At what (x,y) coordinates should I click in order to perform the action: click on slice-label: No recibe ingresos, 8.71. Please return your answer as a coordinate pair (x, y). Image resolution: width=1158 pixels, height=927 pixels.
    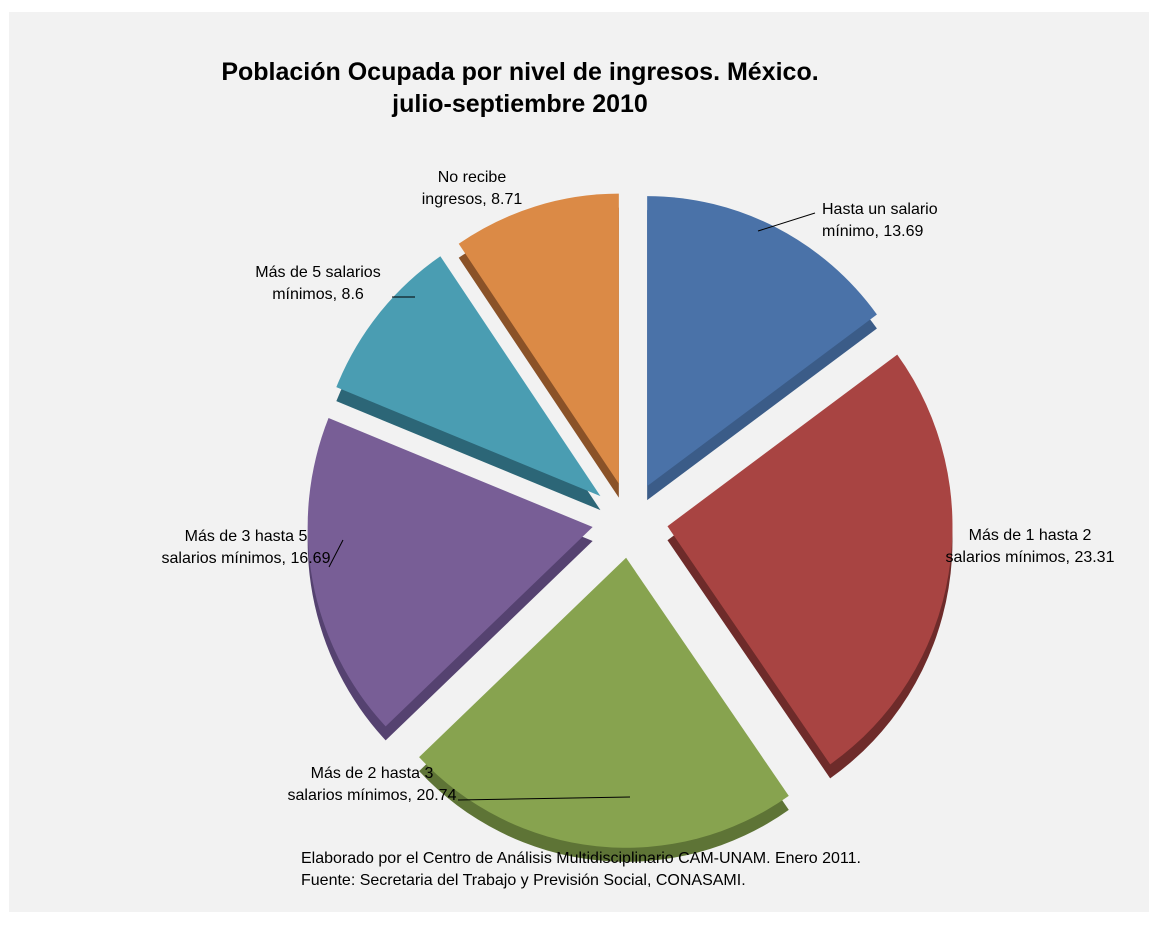
    Looking at the image, I should click on (472, 188).